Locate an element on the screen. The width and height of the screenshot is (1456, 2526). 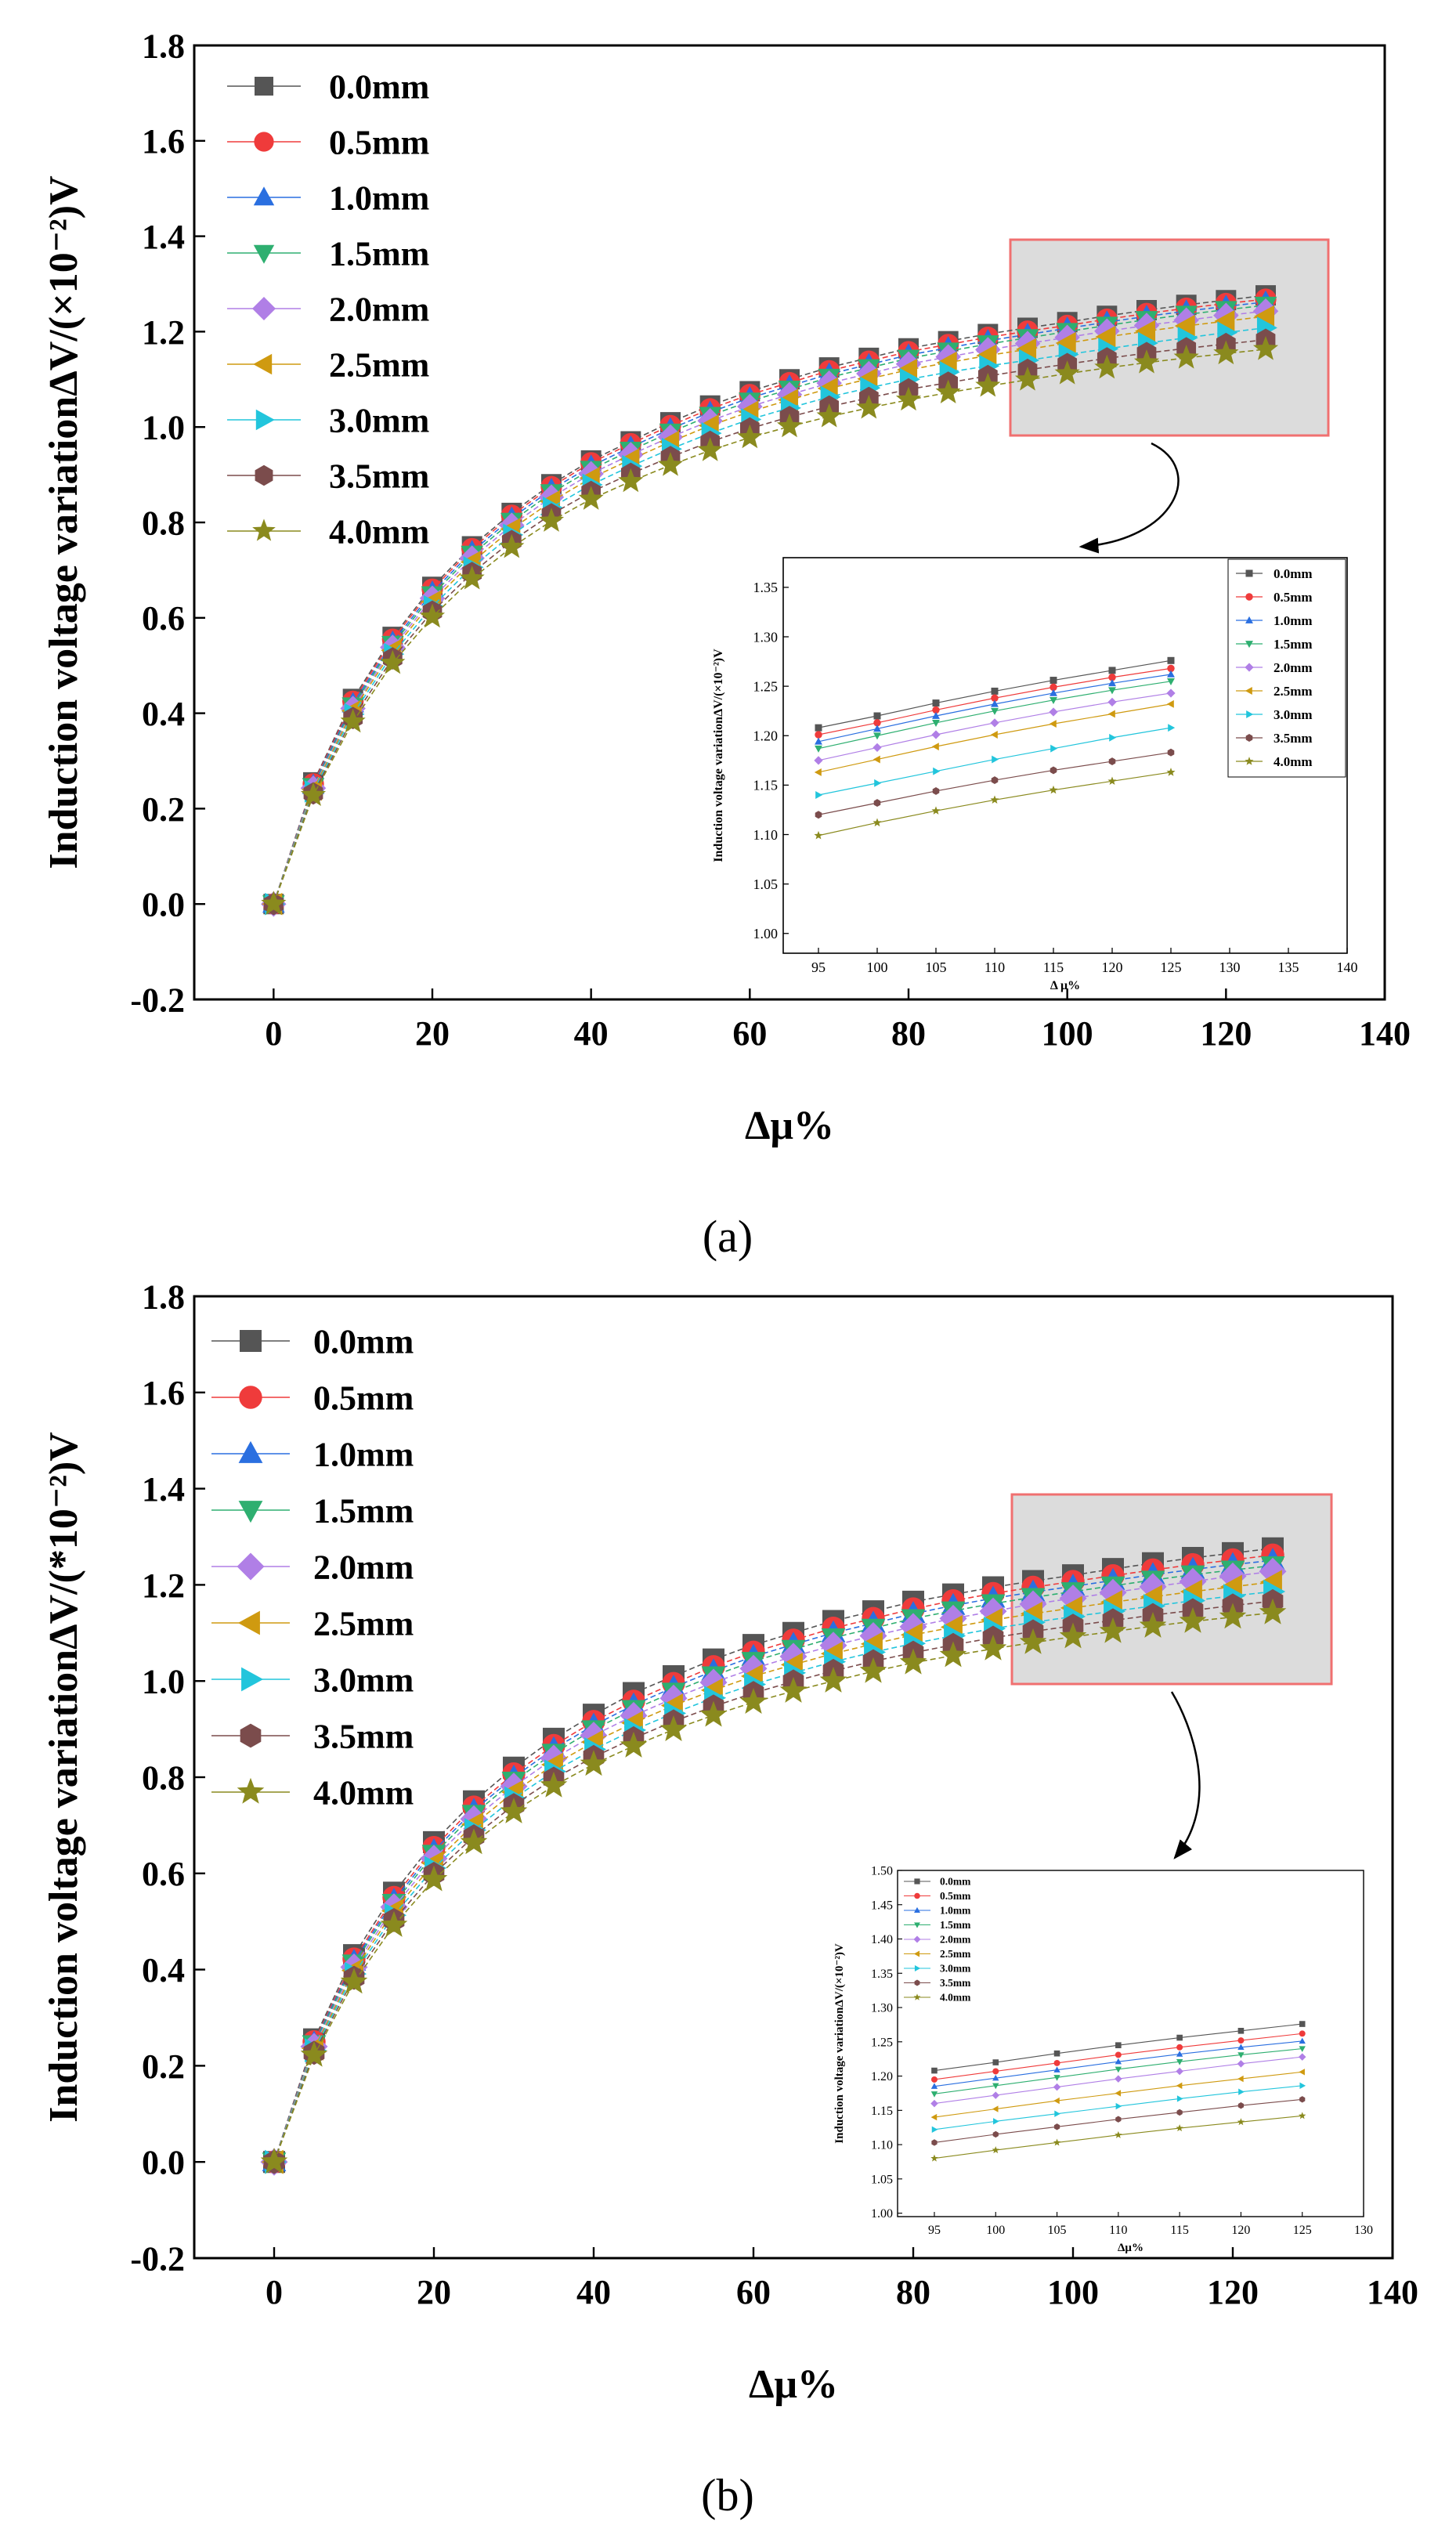
b-main-ytick-label: 0.6 is located at coordinates (163, 1874).